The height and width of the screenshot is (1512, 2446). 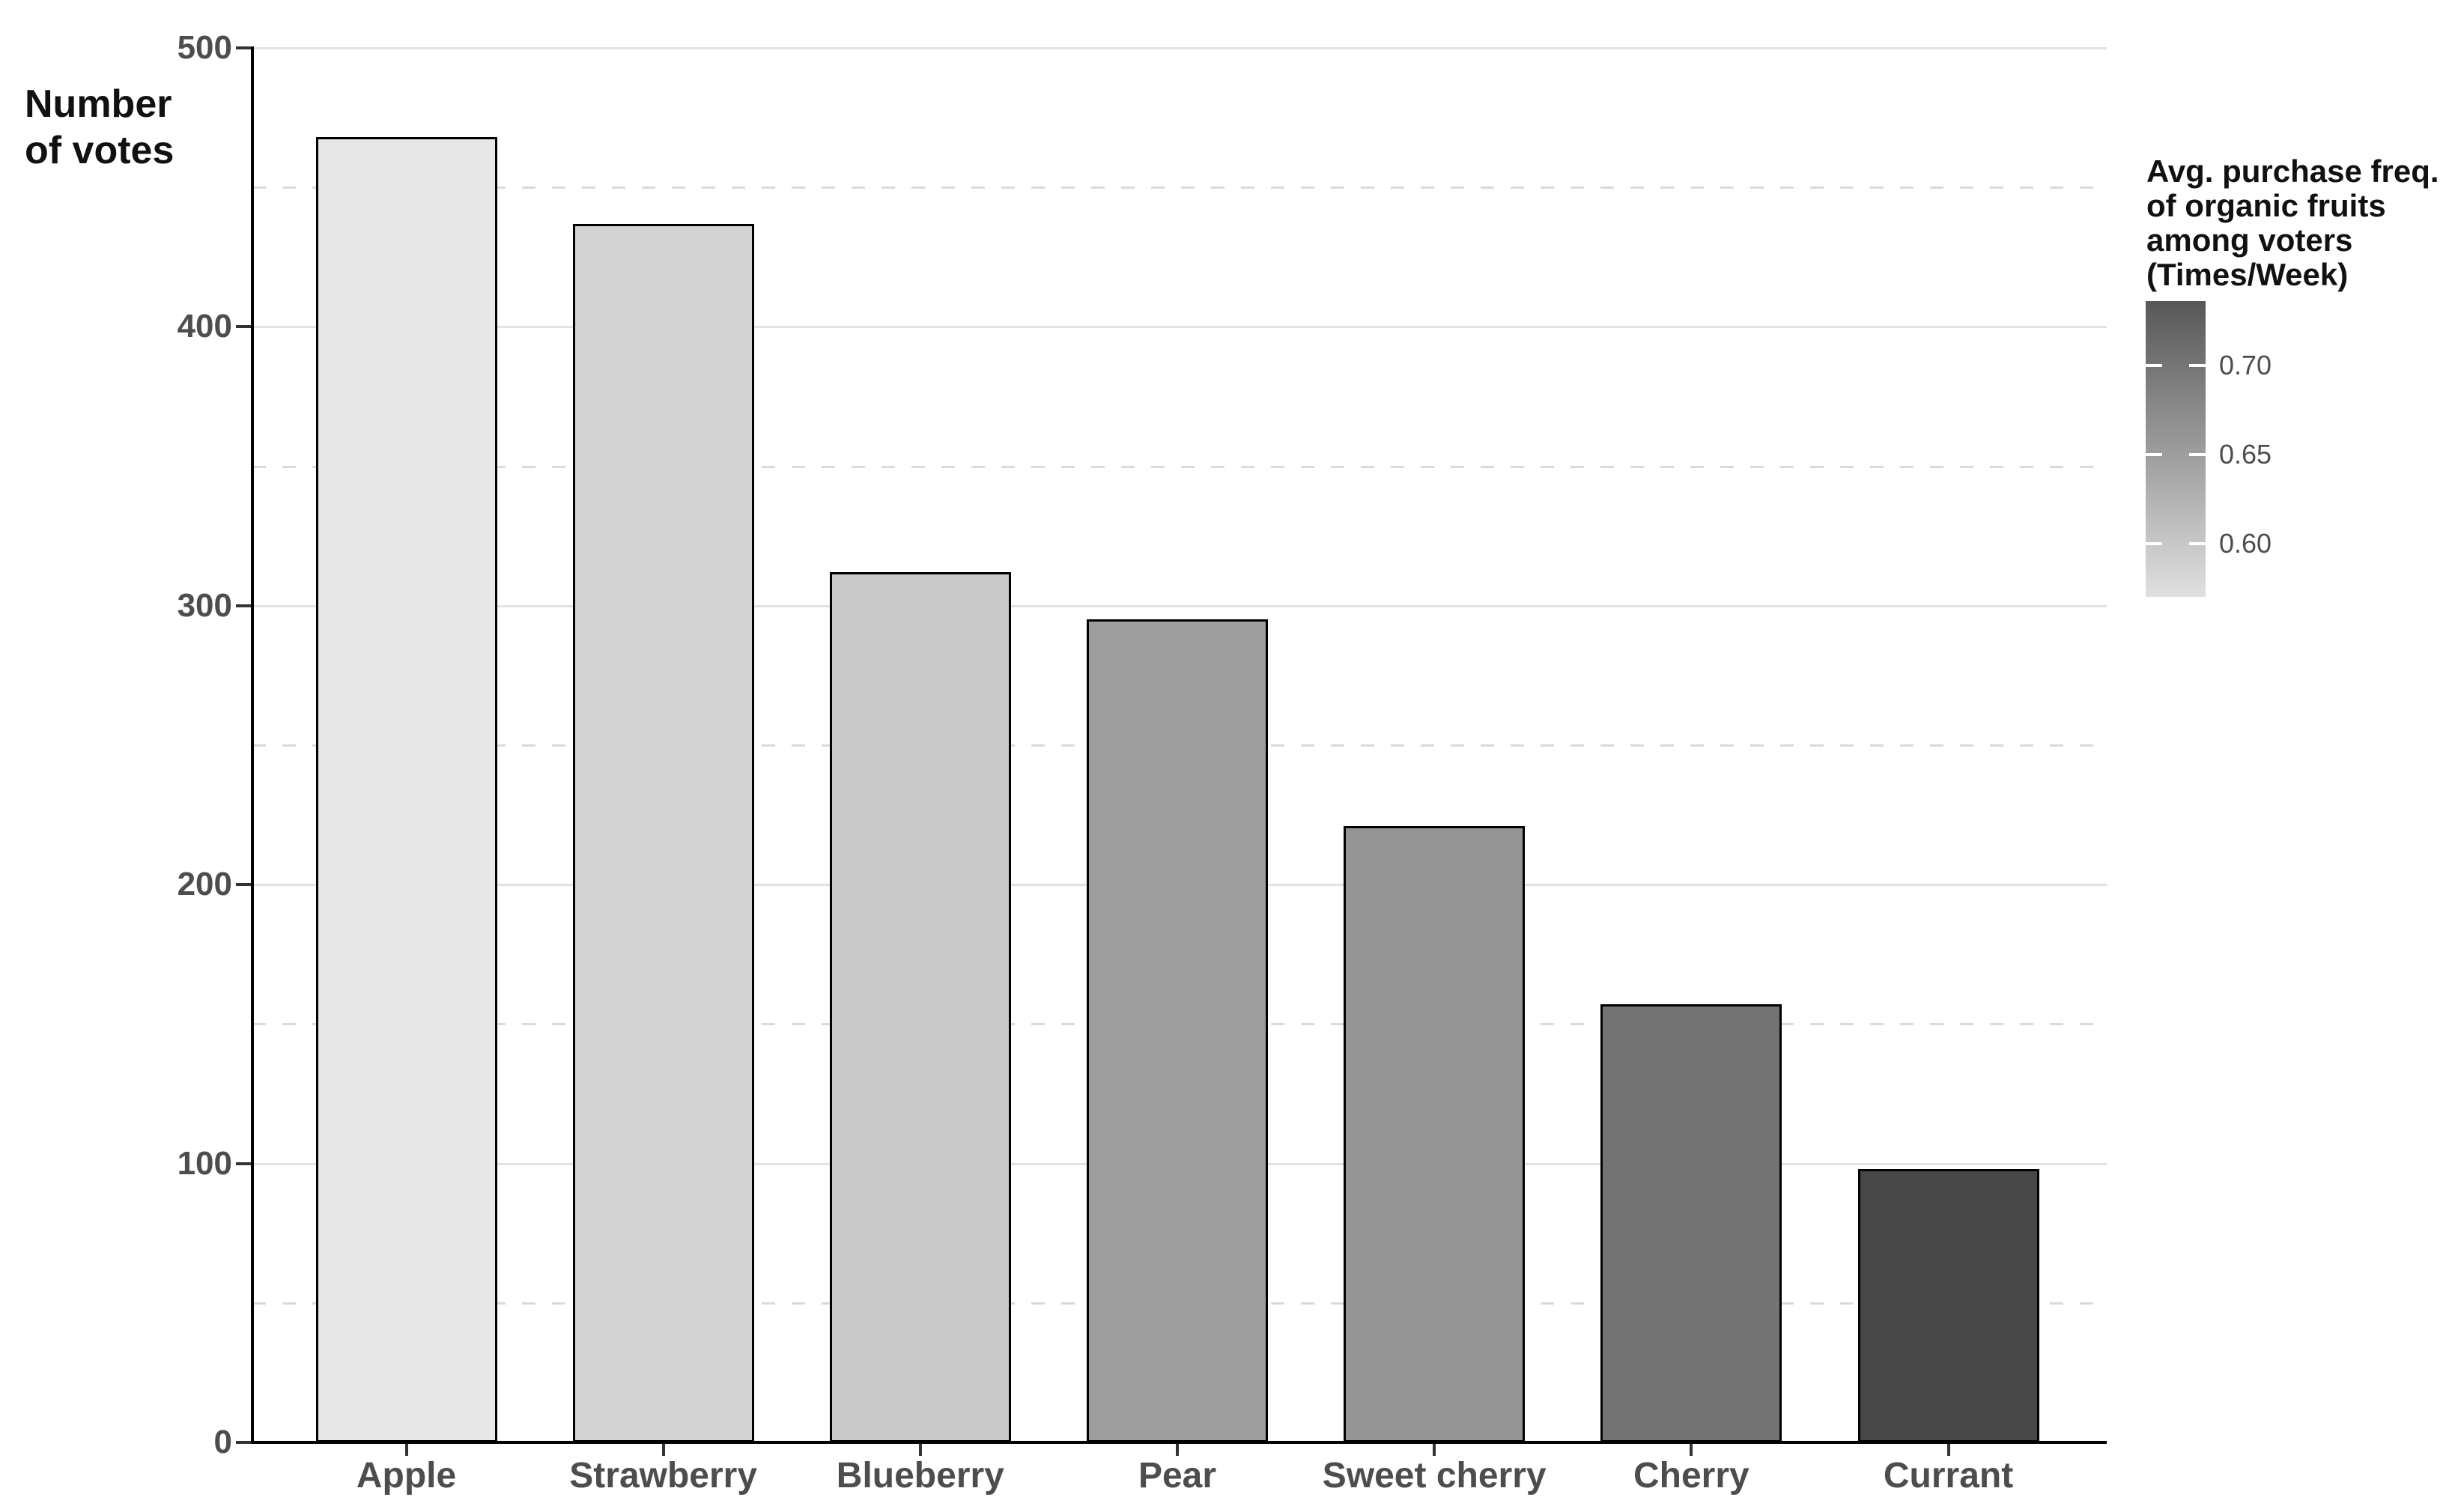 I want to click on bar-strawberry, so click(x=663, y=832).